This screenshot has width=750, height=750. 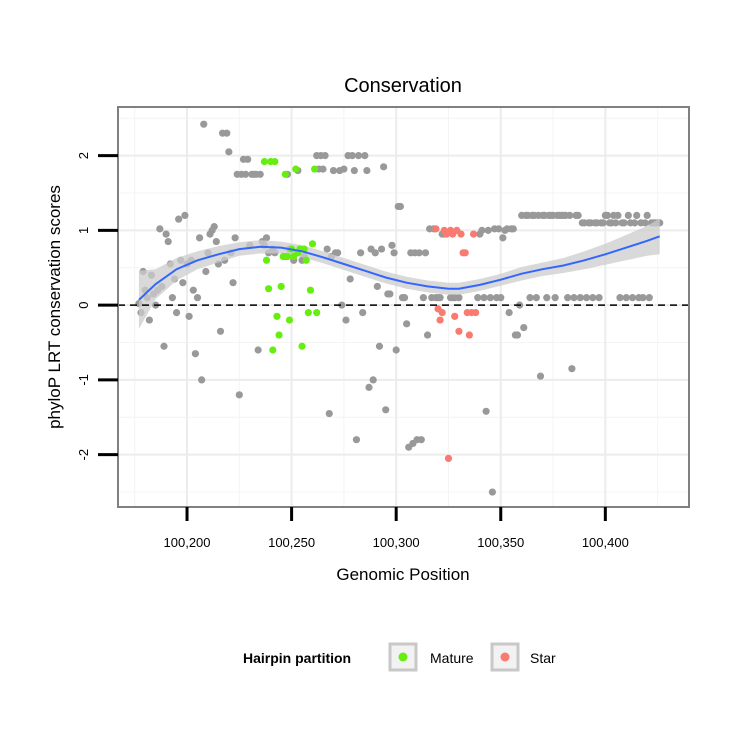 What do you see at coordinates (605, 542) in the screenshot?
I see `x-tick-label: 100,400` at bounding box center [605, 542].